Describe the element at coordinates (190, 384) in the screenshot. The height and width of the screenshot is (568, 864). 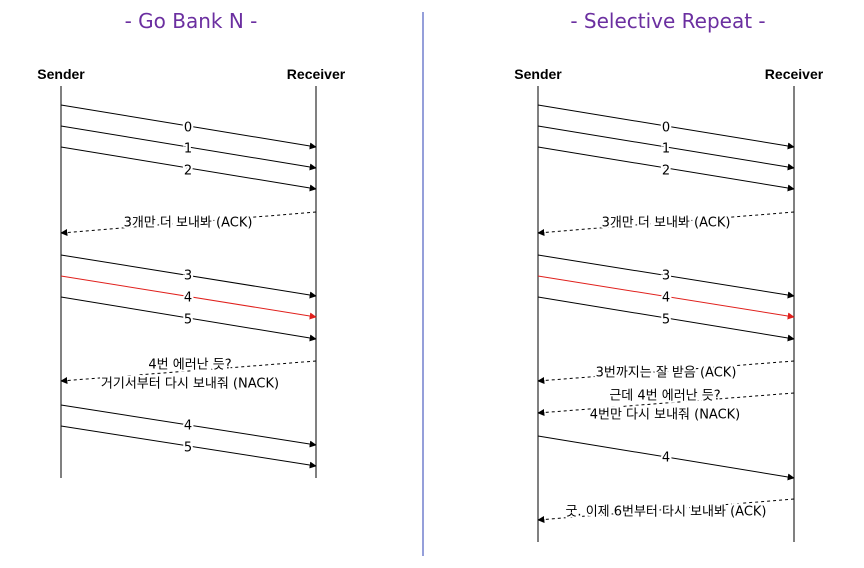
I see `message-label: 거기서부터 다시 보내줘 (NACK)` at that location.